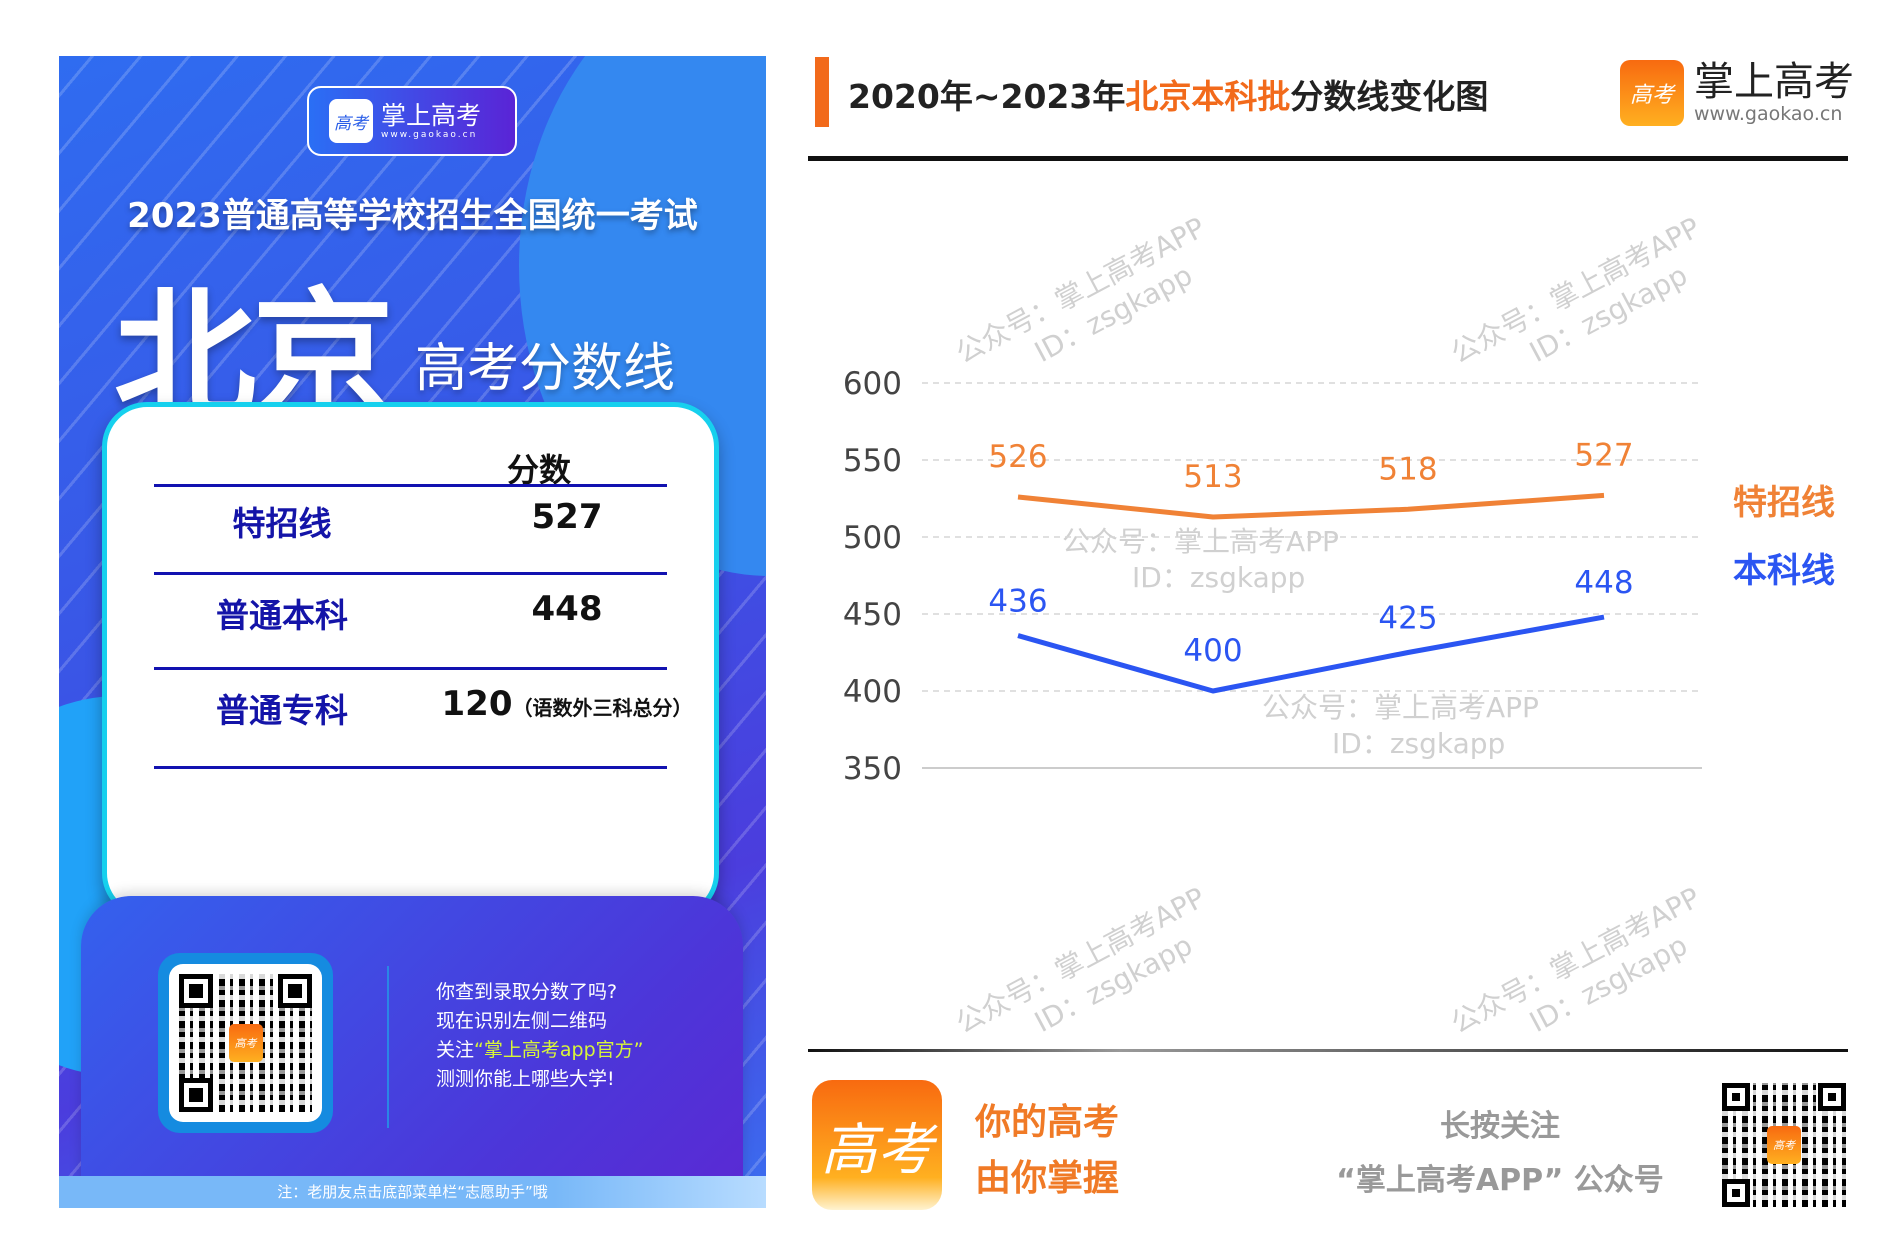  Describe the element at coordinates (1212, 651) in the screenshot. I see `data-label: 400` at that location.